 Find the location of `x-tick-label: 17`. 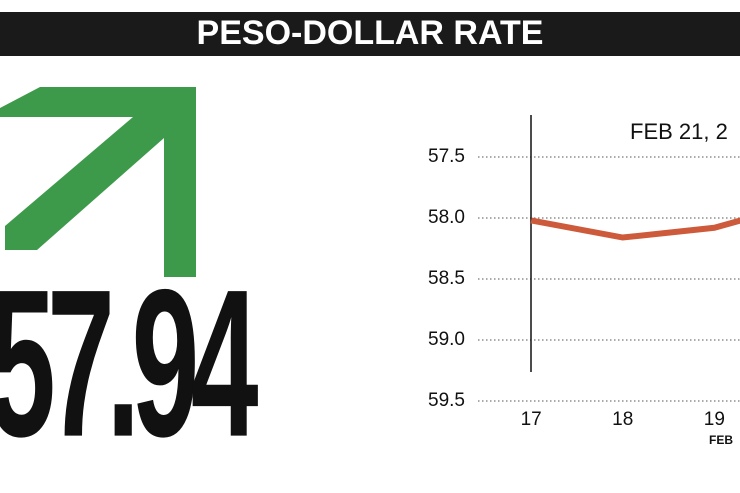

x-tick-label: 17 is located at coordinates (531, 419).